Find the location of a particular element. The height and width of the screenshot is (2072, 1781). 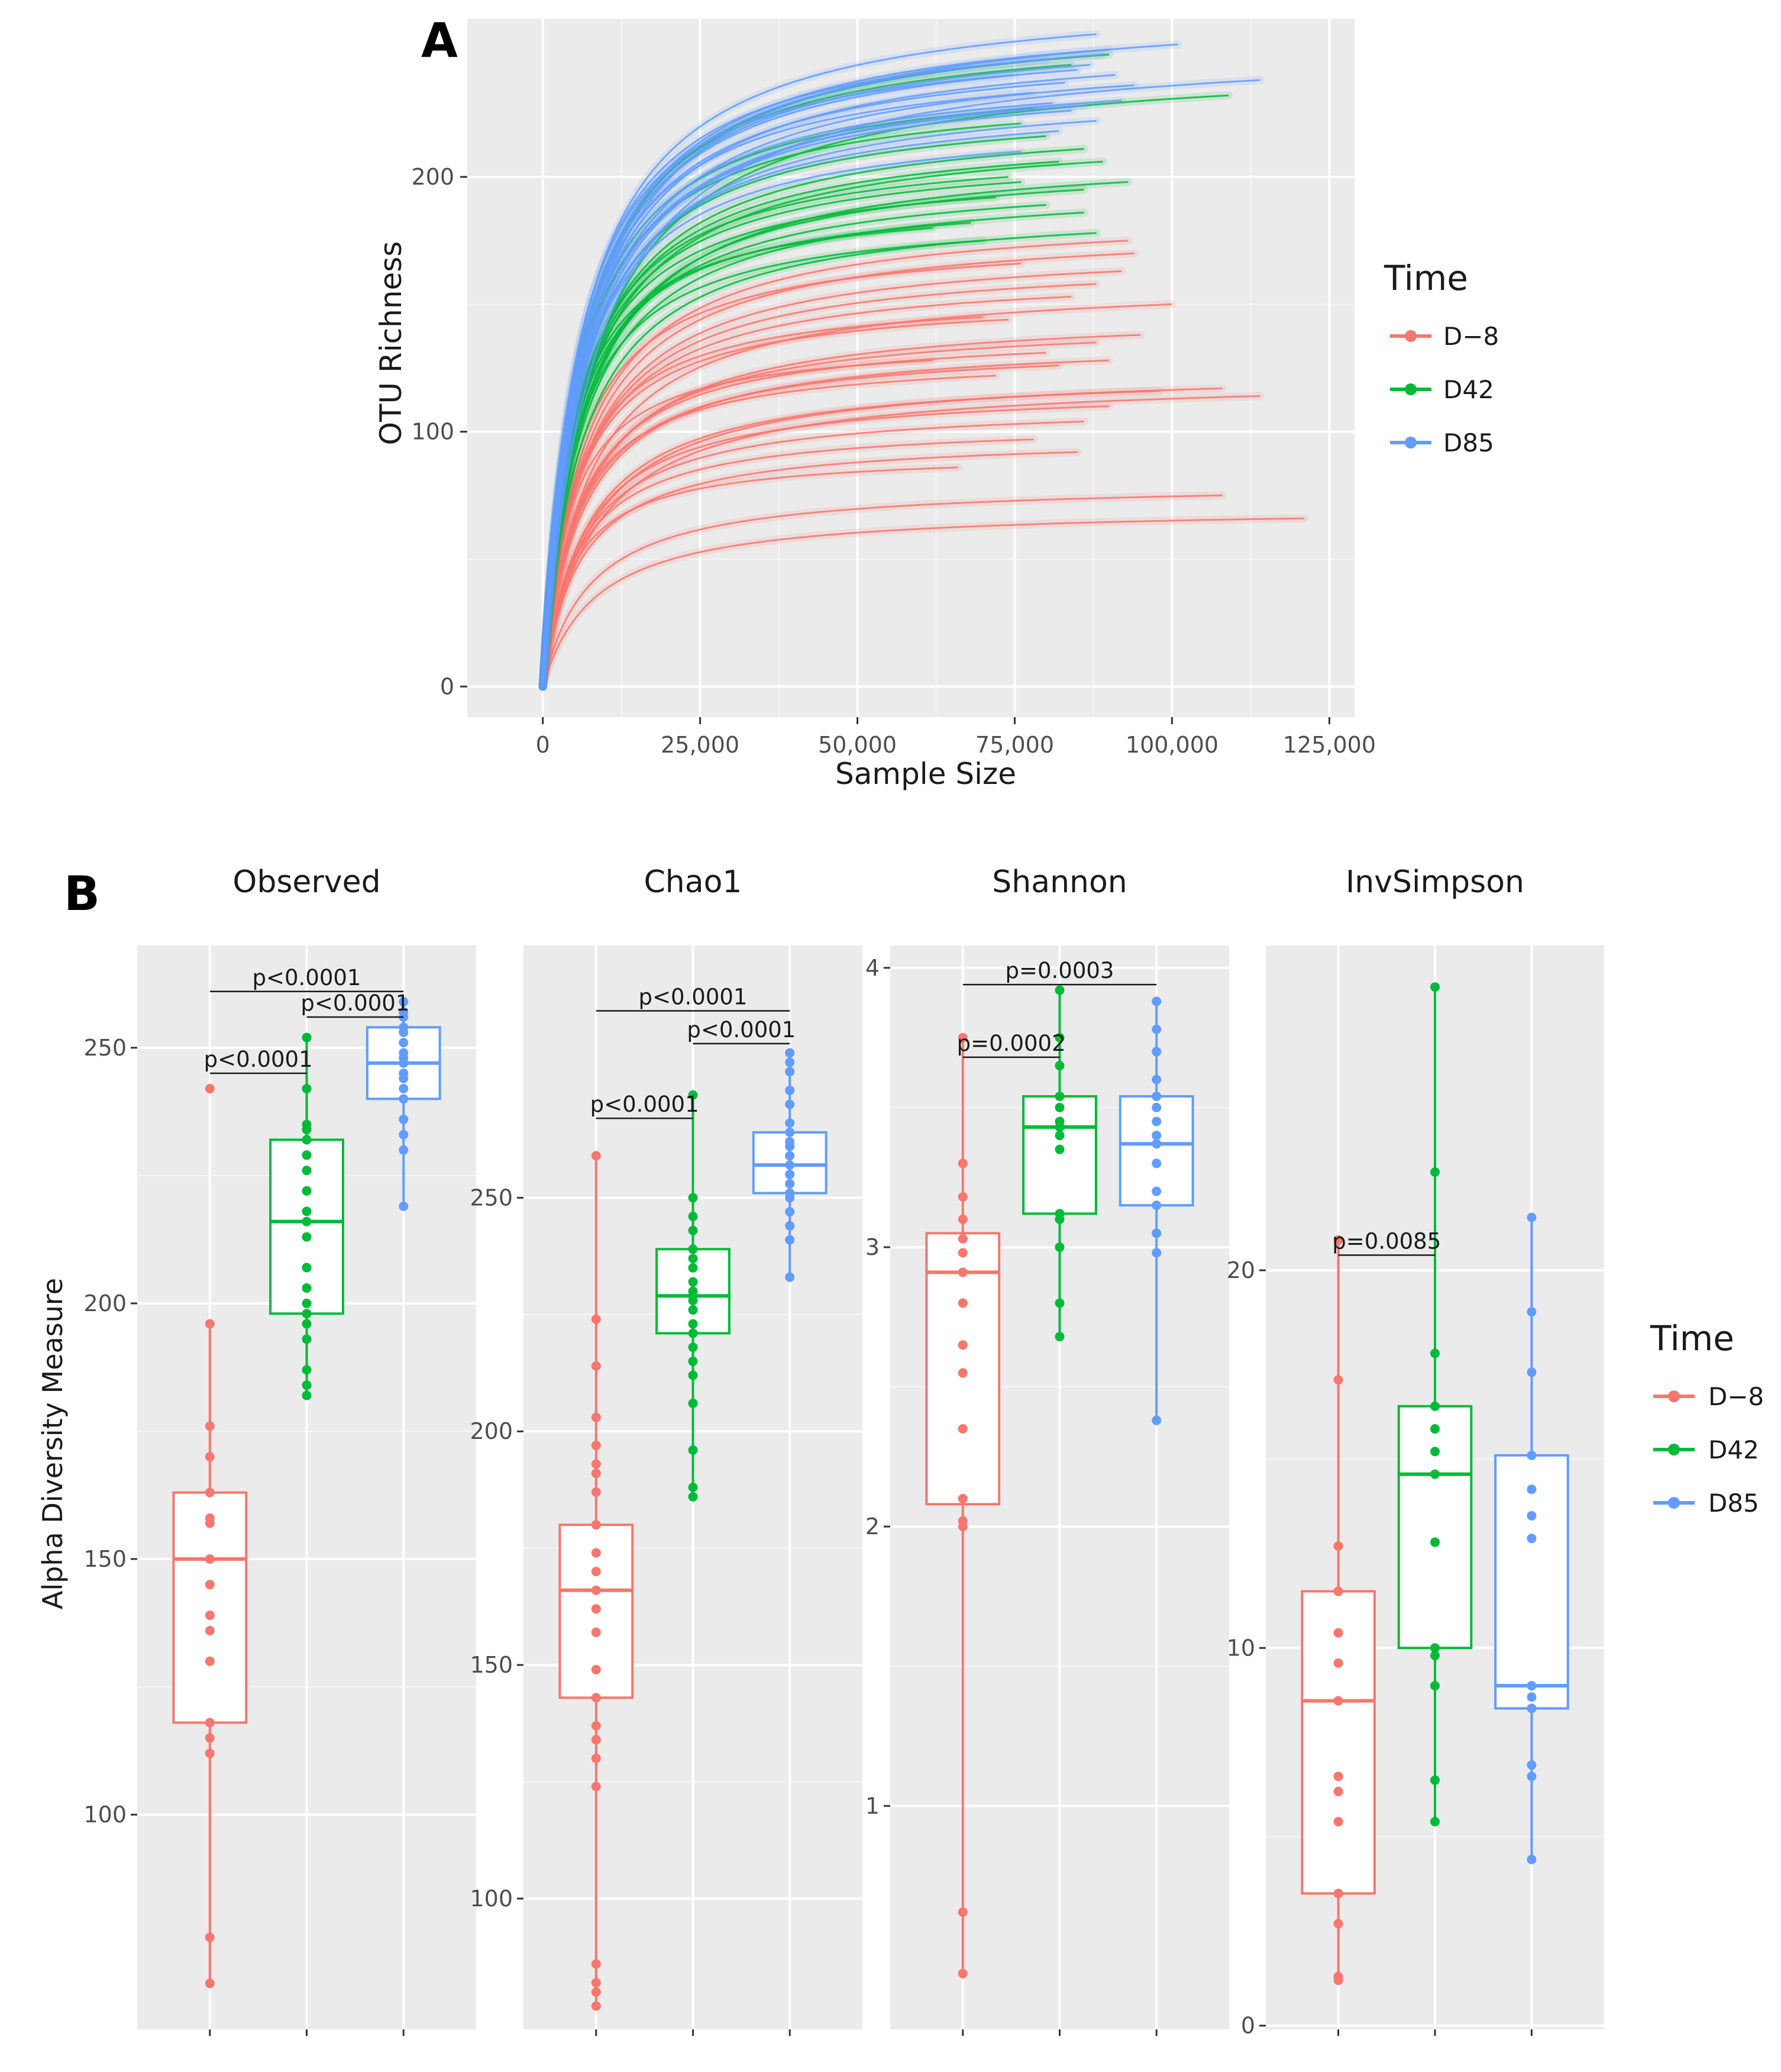

facet-title: Shannon is located at coordinates (1059, 882).